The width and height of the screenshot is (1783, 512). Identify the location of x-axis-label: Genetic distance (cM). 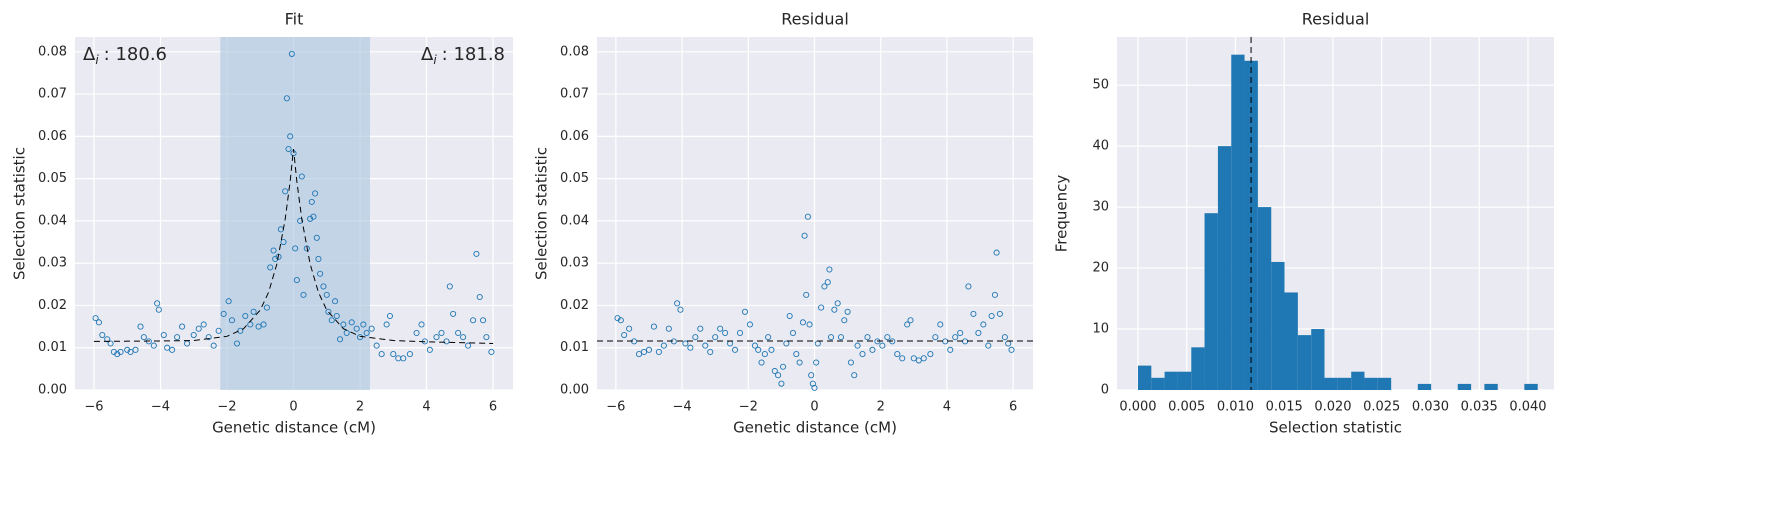
(294, 428).